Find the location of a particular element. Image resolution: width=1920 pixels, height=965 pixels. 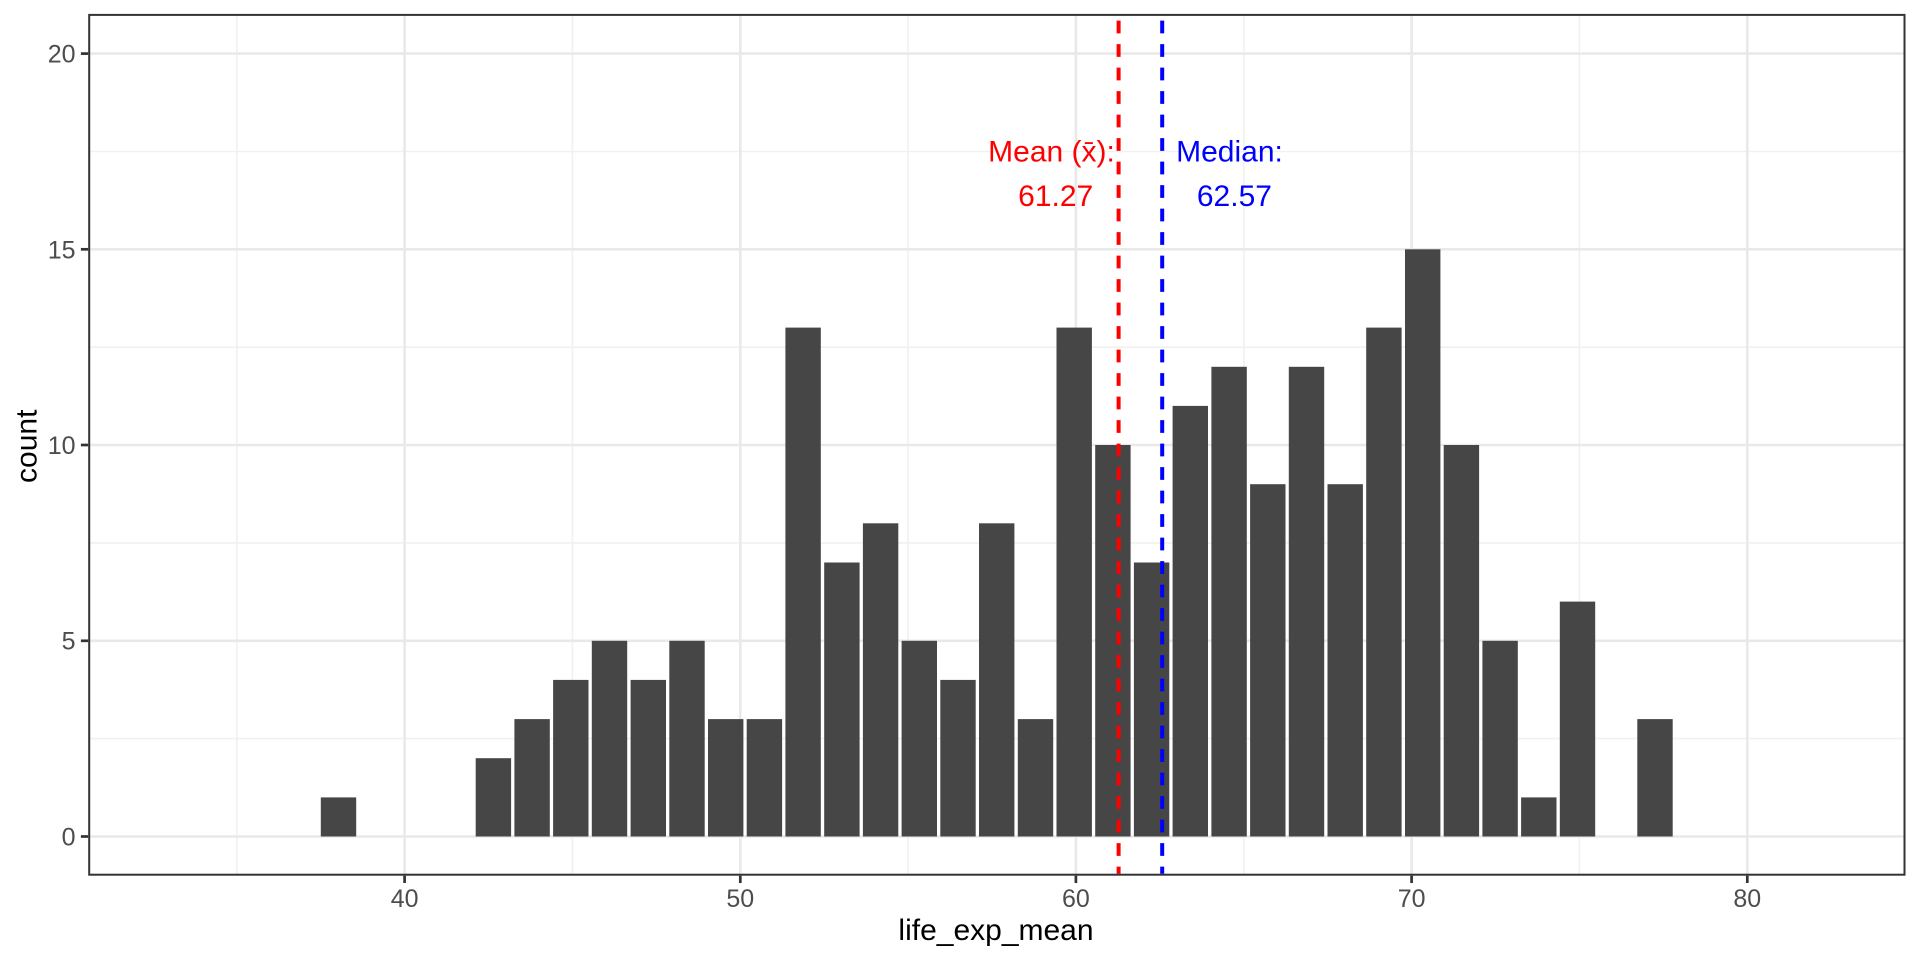

svg-text: 10 is located at coordinates (62, 446).